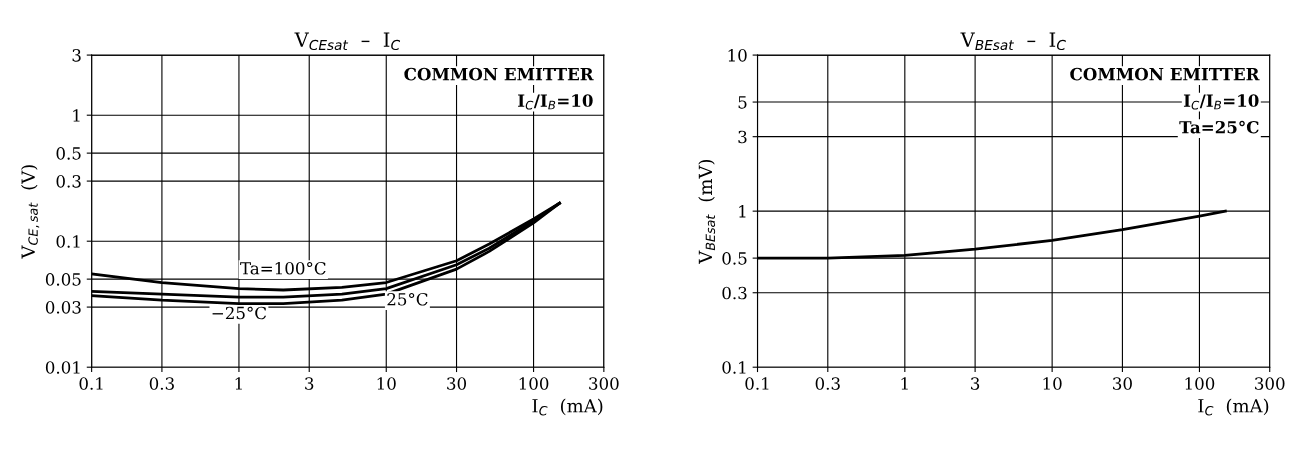 The height and width of the screenshot is (459, 1309). Describe the element at coordinates (63, 307) in the screenshot. I see `y-tick-label: 0.03` at that location.